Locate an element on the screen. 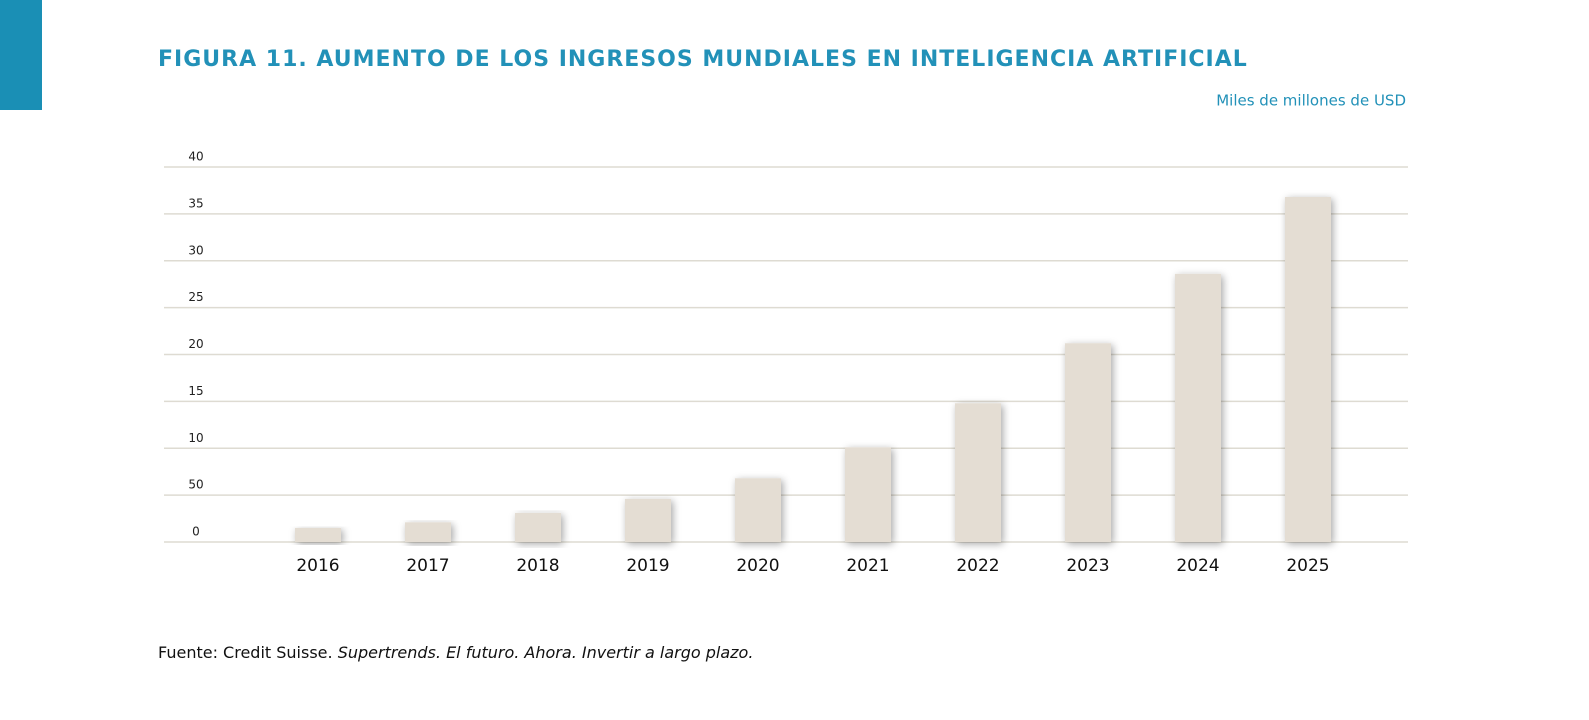  x-tick-label: 2025 is located at coordinates (1307, 566).